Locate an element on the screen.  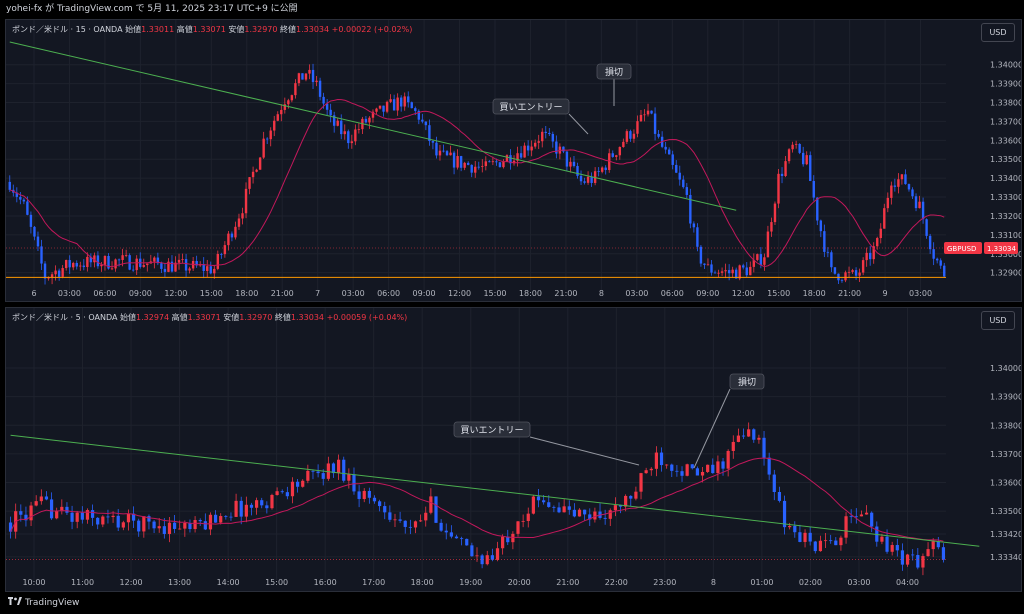
time-tick-label: 04:00 is located at coordinates (907, 582).